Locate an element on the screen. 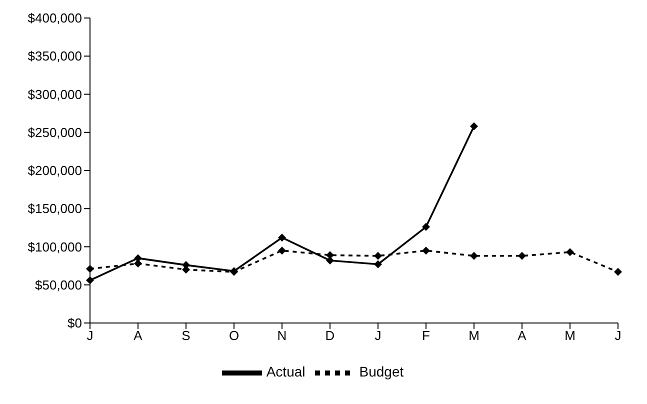  x-tick-label: S is located at coordinates (186, 336).